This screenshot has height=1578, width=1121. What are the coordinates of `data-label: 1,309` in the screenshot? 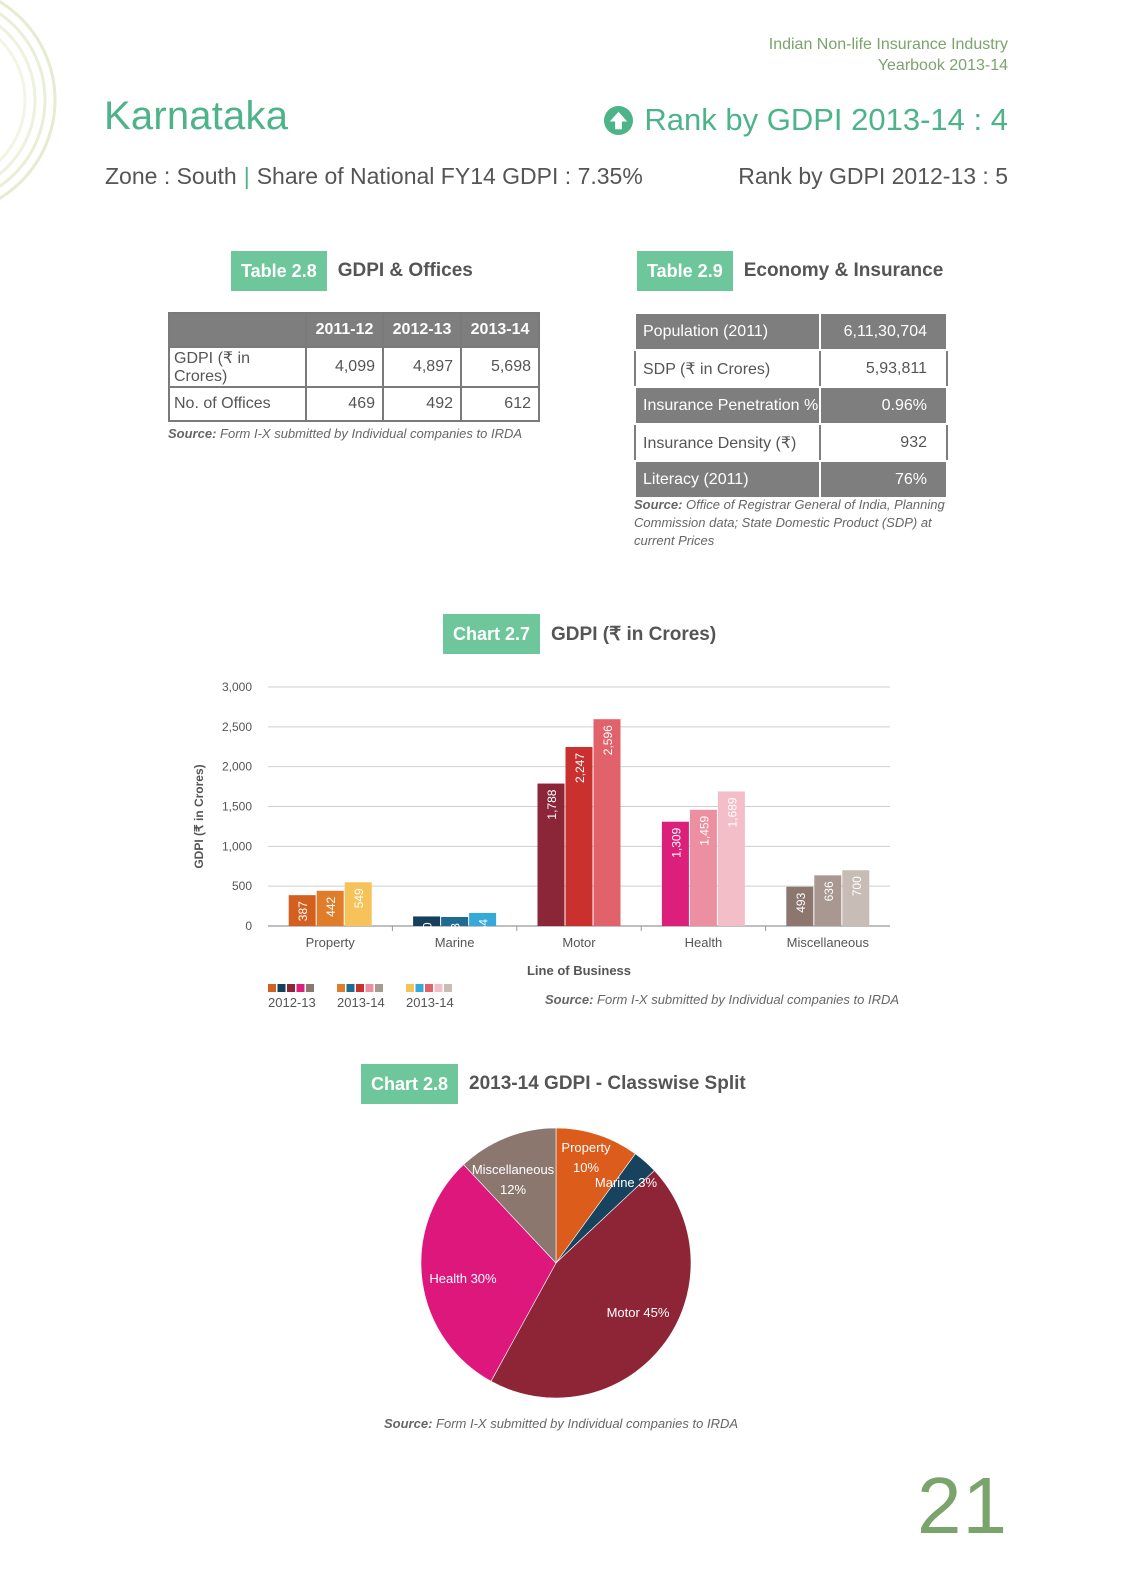 It's located at (676, 842).